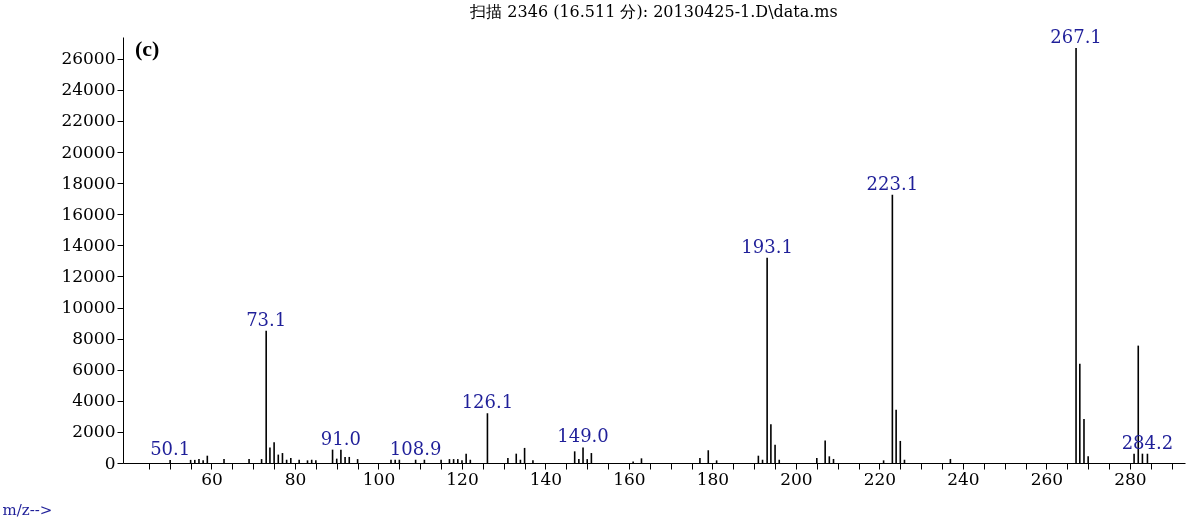 The image size is (1186, 518). What do you see at coordinates (88, 120) in the screenshot?
I see `y-tick-label: 22000` at bounding box center [88, 120].